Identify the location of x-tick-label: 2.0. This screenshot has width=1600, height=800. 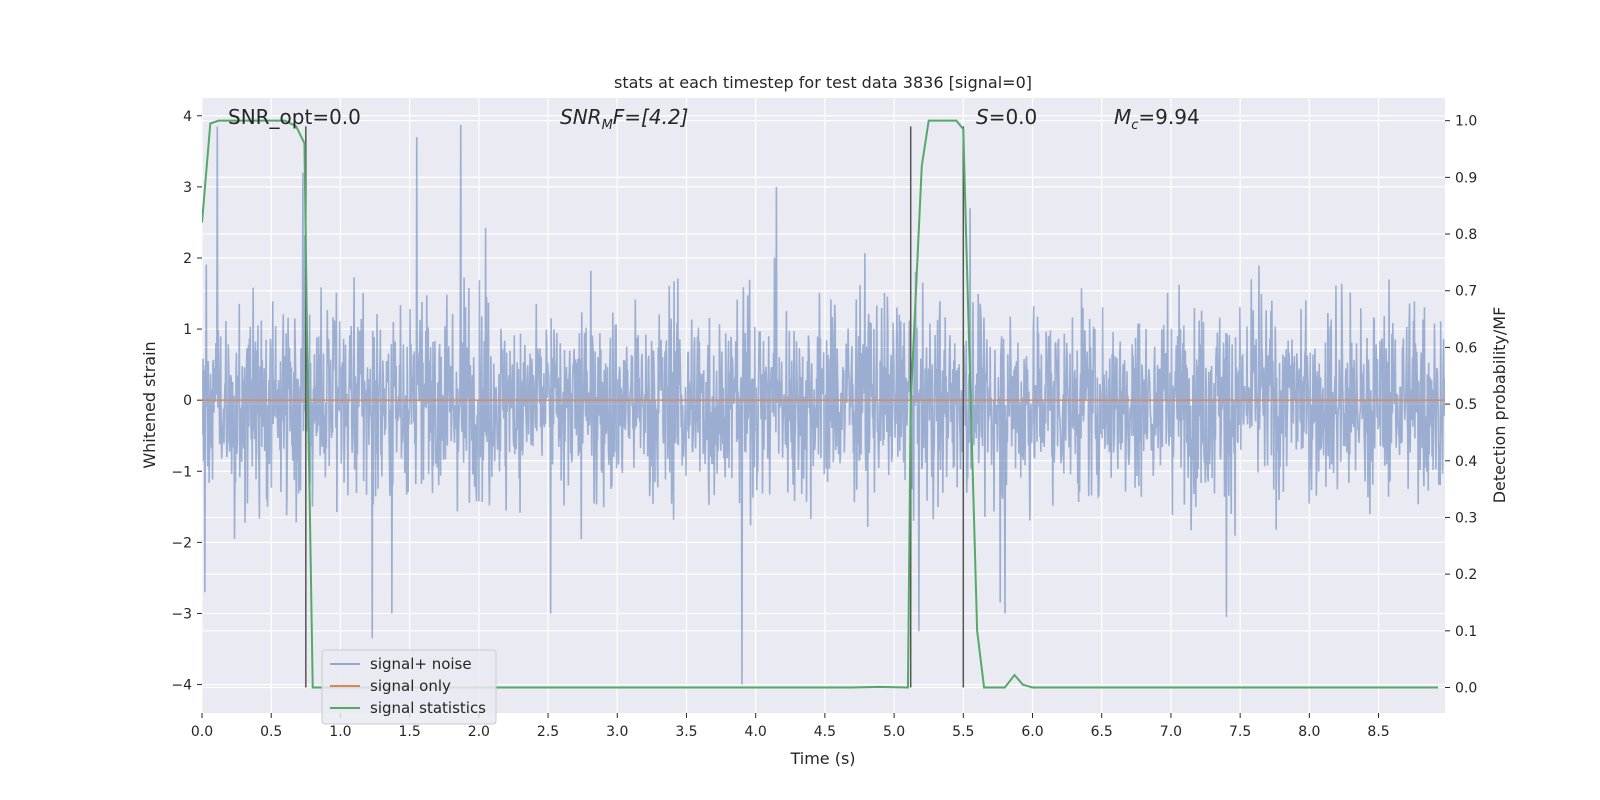
(479, 732).